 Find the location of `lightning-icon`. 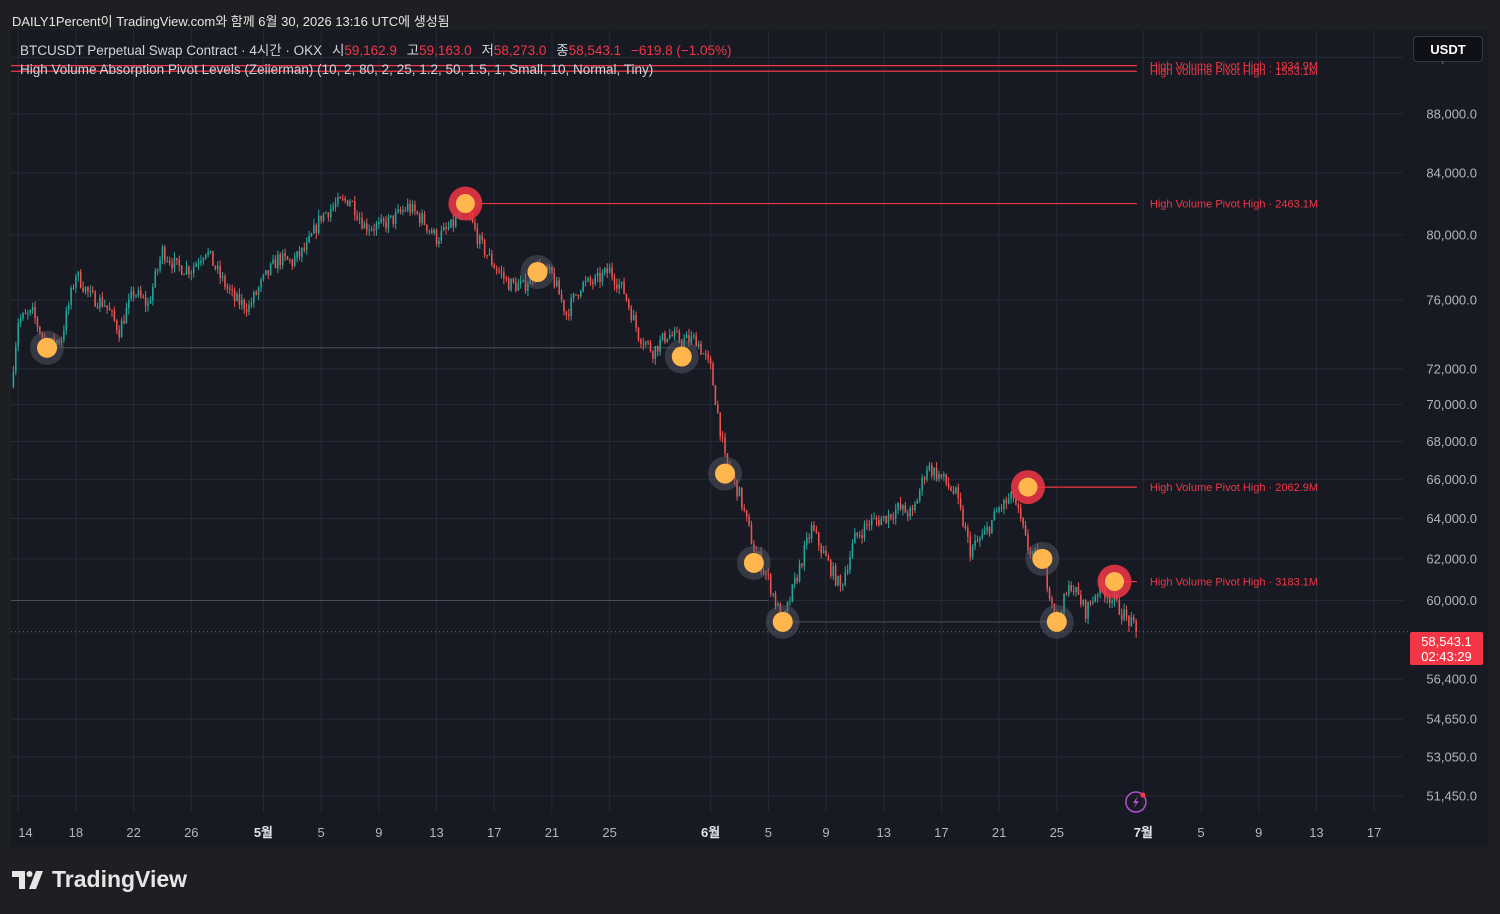

lightning-icon is located at coordinates (1135, 802).